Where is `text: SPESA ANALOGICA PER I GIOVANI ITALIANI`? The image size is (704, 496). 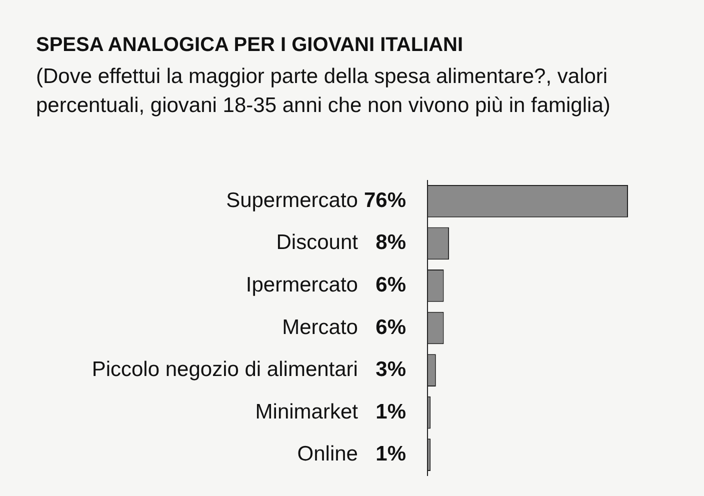
text: SPESA ANALOGICA PER I GIOVANI ITALIANI is located at coordinates (250, 45).